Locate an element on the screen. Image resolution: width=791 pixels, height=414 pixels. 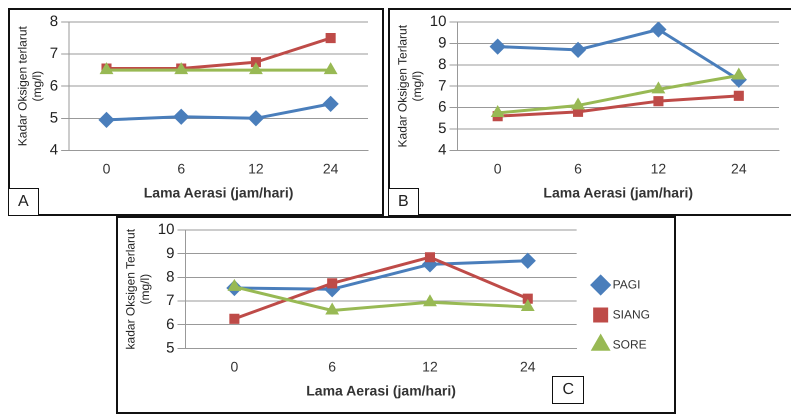
y-axis-title: Kadar Oksigen terlarut (mg/l) is located at coordinates (30, 86).